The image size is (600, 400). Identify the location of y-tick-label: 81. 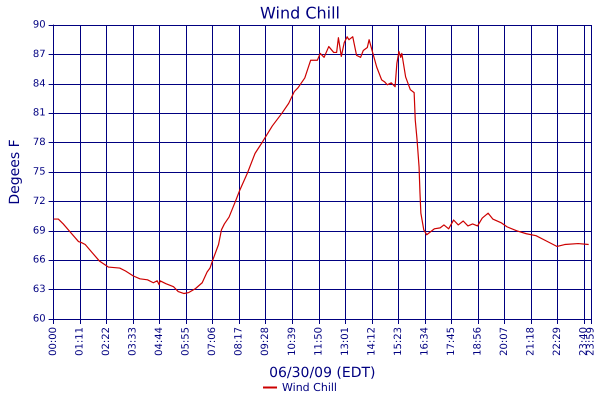
(39, 113).